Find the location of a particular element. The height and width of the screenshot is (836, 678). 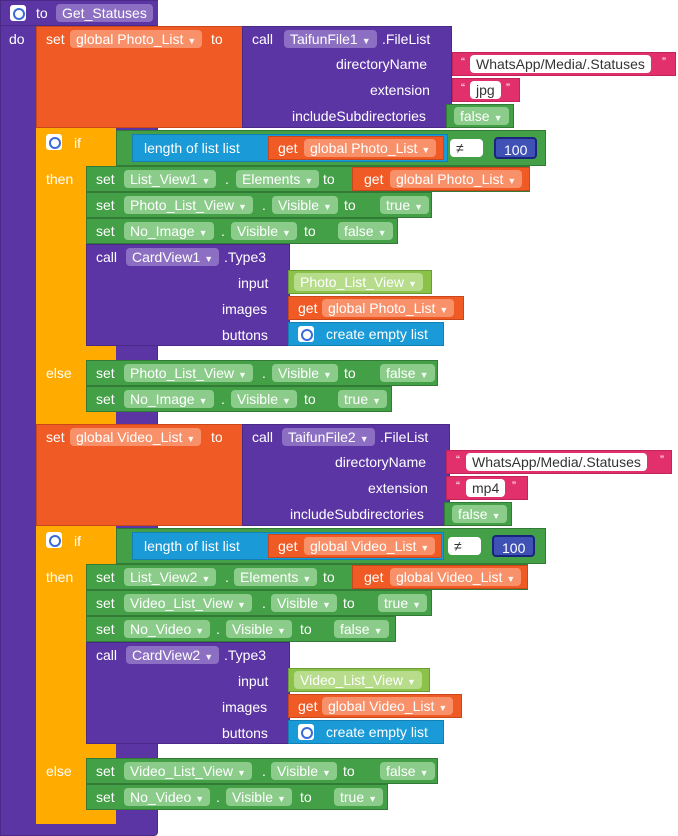

video-visible-true-dropdown: true ▼ is located at coordinates (403, 603).